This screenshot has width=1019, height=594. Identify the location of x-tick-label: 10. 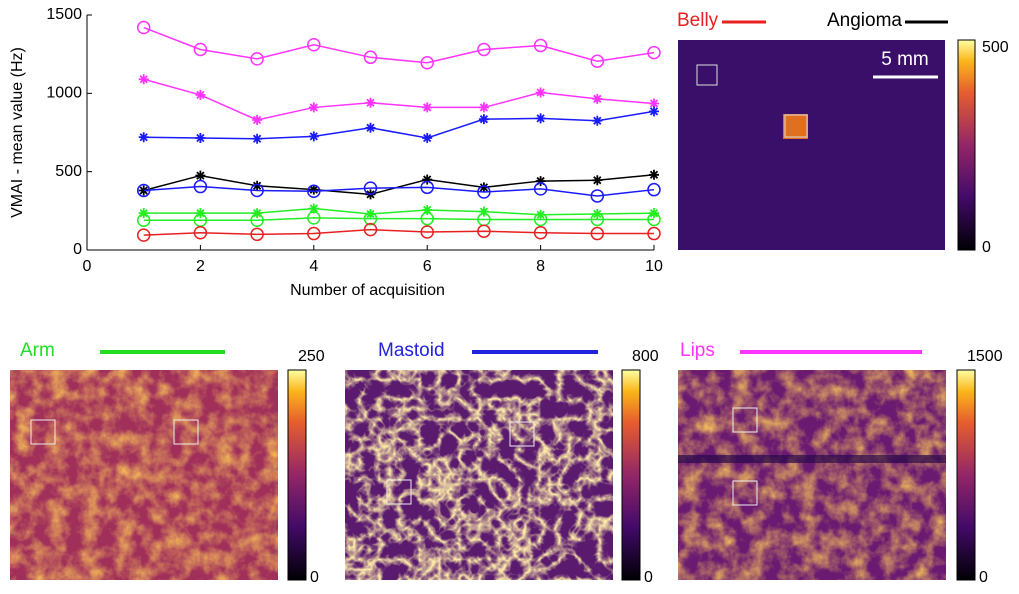
(654, 266).